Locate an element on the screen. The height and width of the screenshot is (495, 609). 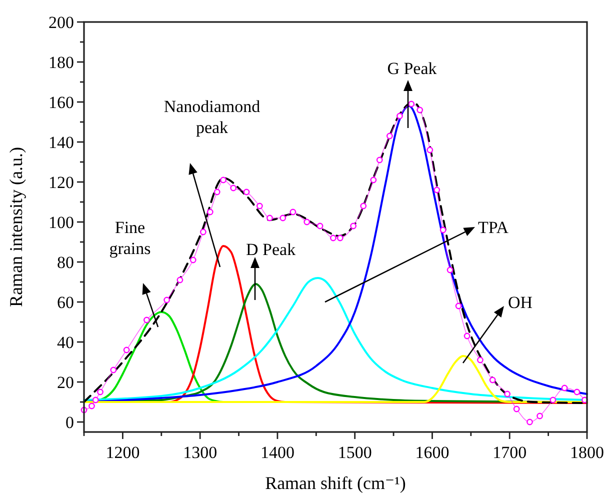
annotation: G Peak is located at coordinates (412, 68).